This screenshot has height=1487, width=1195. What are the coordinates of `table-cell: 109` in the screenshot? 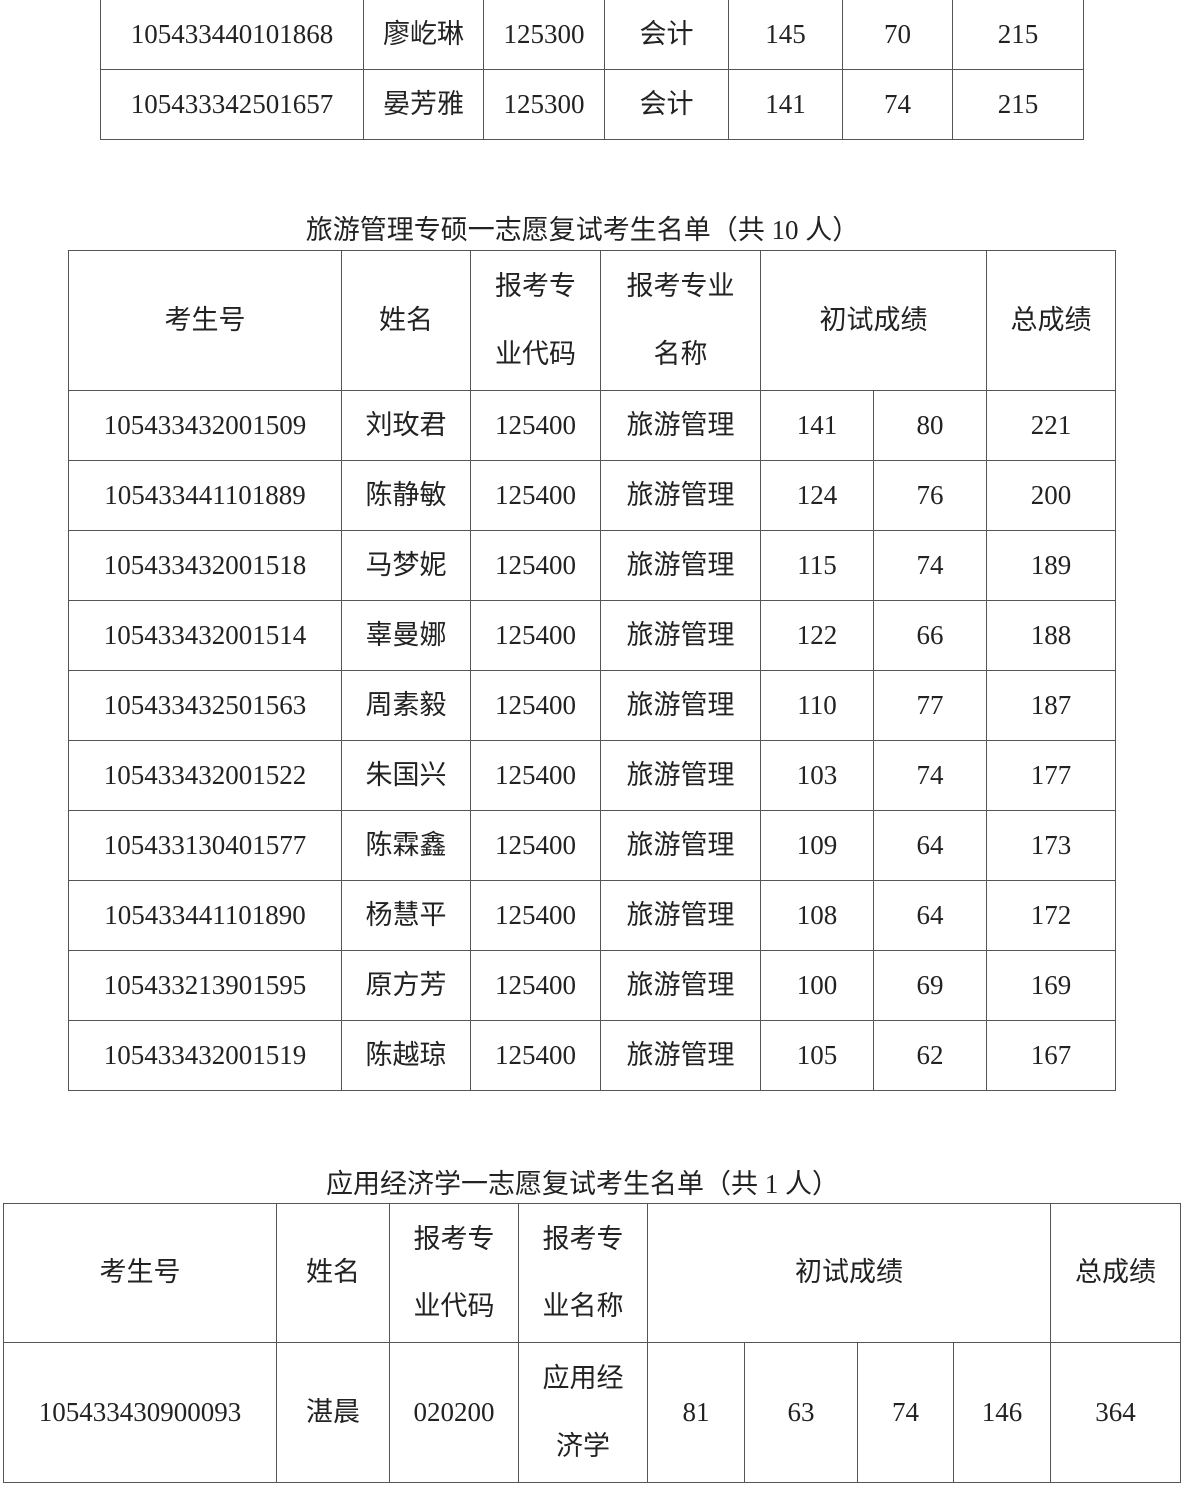 It's located at (817, 845).